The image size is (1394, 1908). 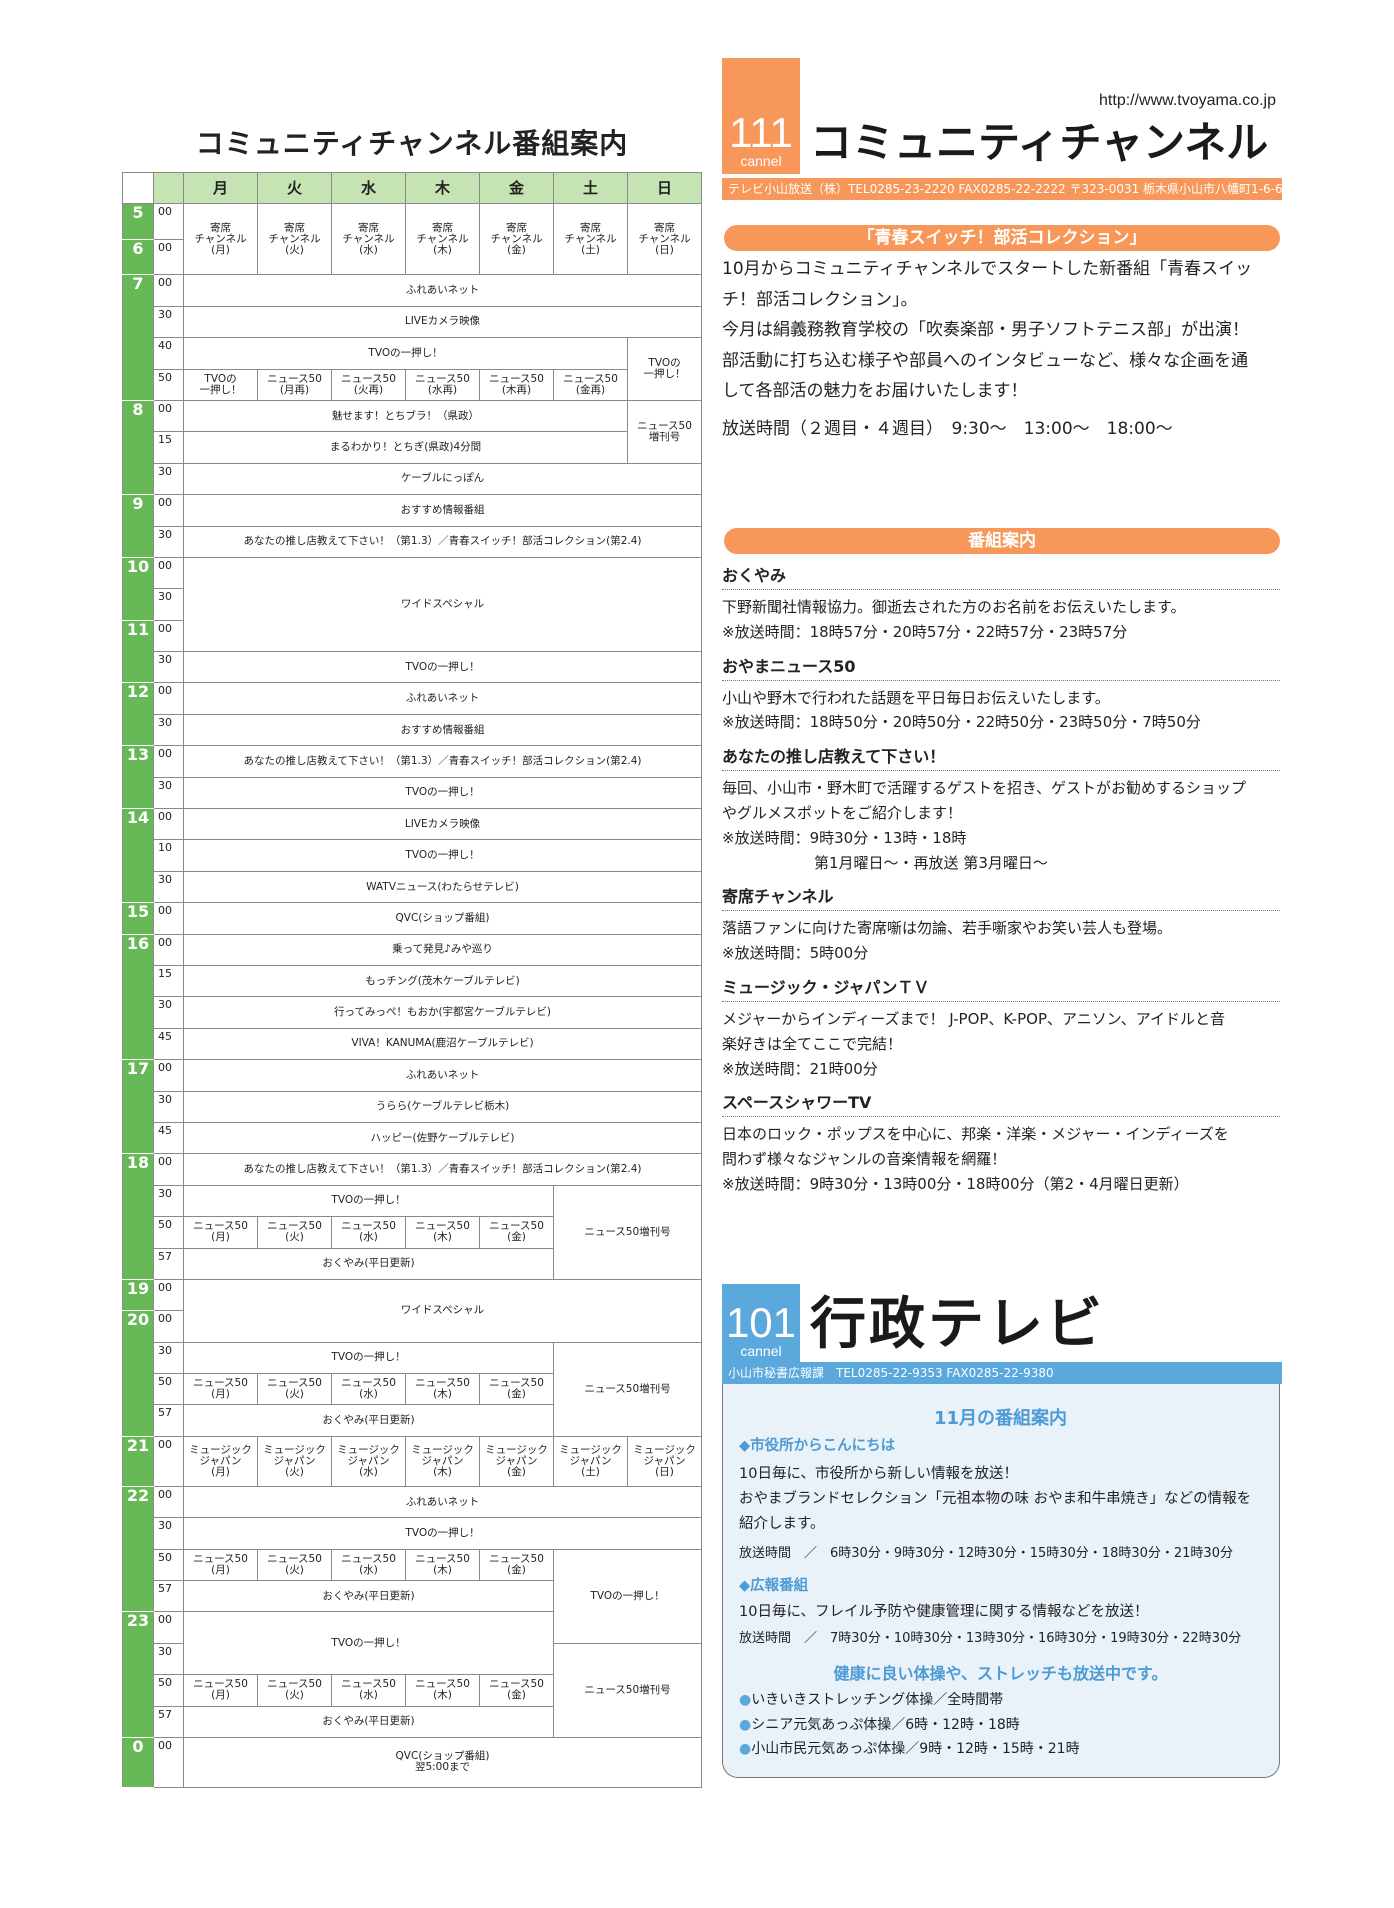 I want to click on description-line: ※放送時間：18時57分・20時57分・22時57分・23時57分, so click(x=925, y=631).